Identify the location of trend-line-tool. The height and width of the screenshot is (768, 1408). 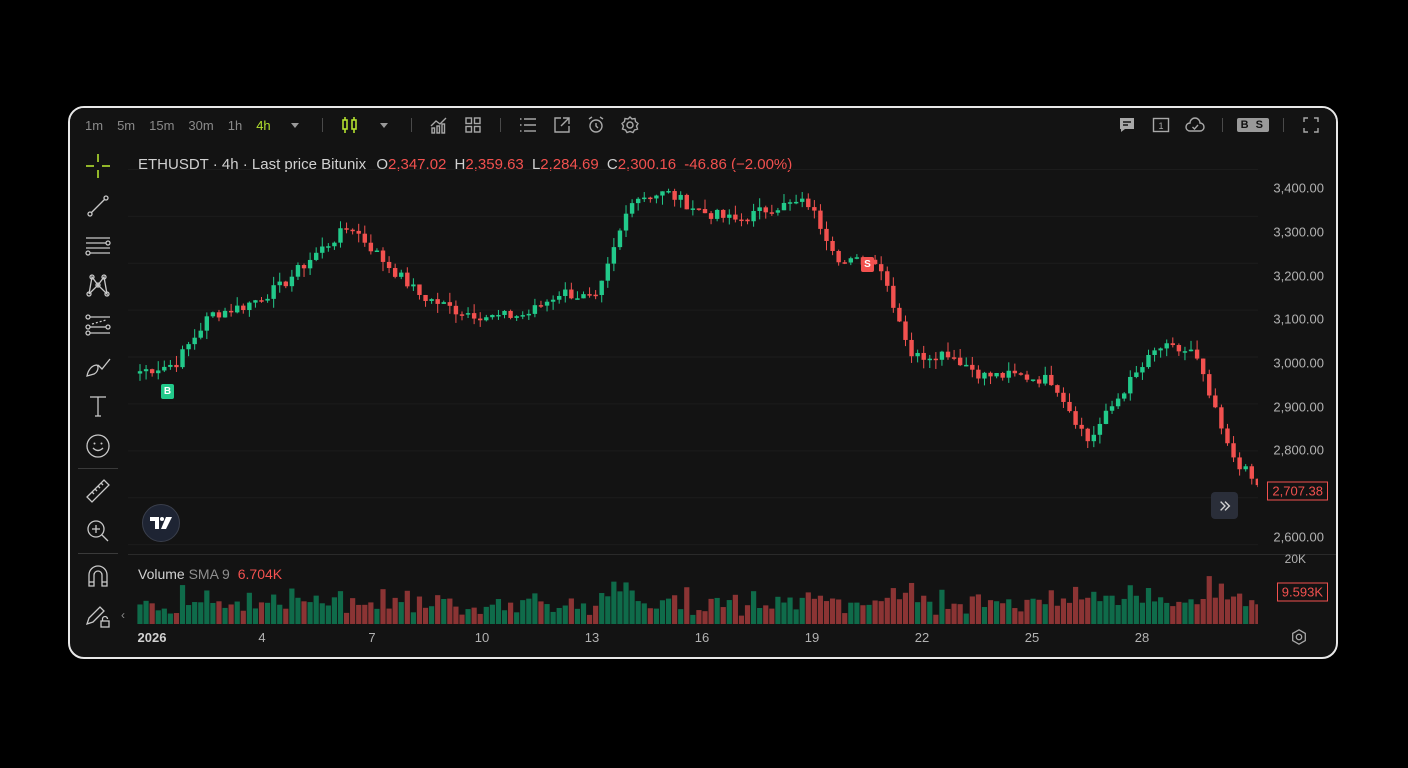
(98, 206).